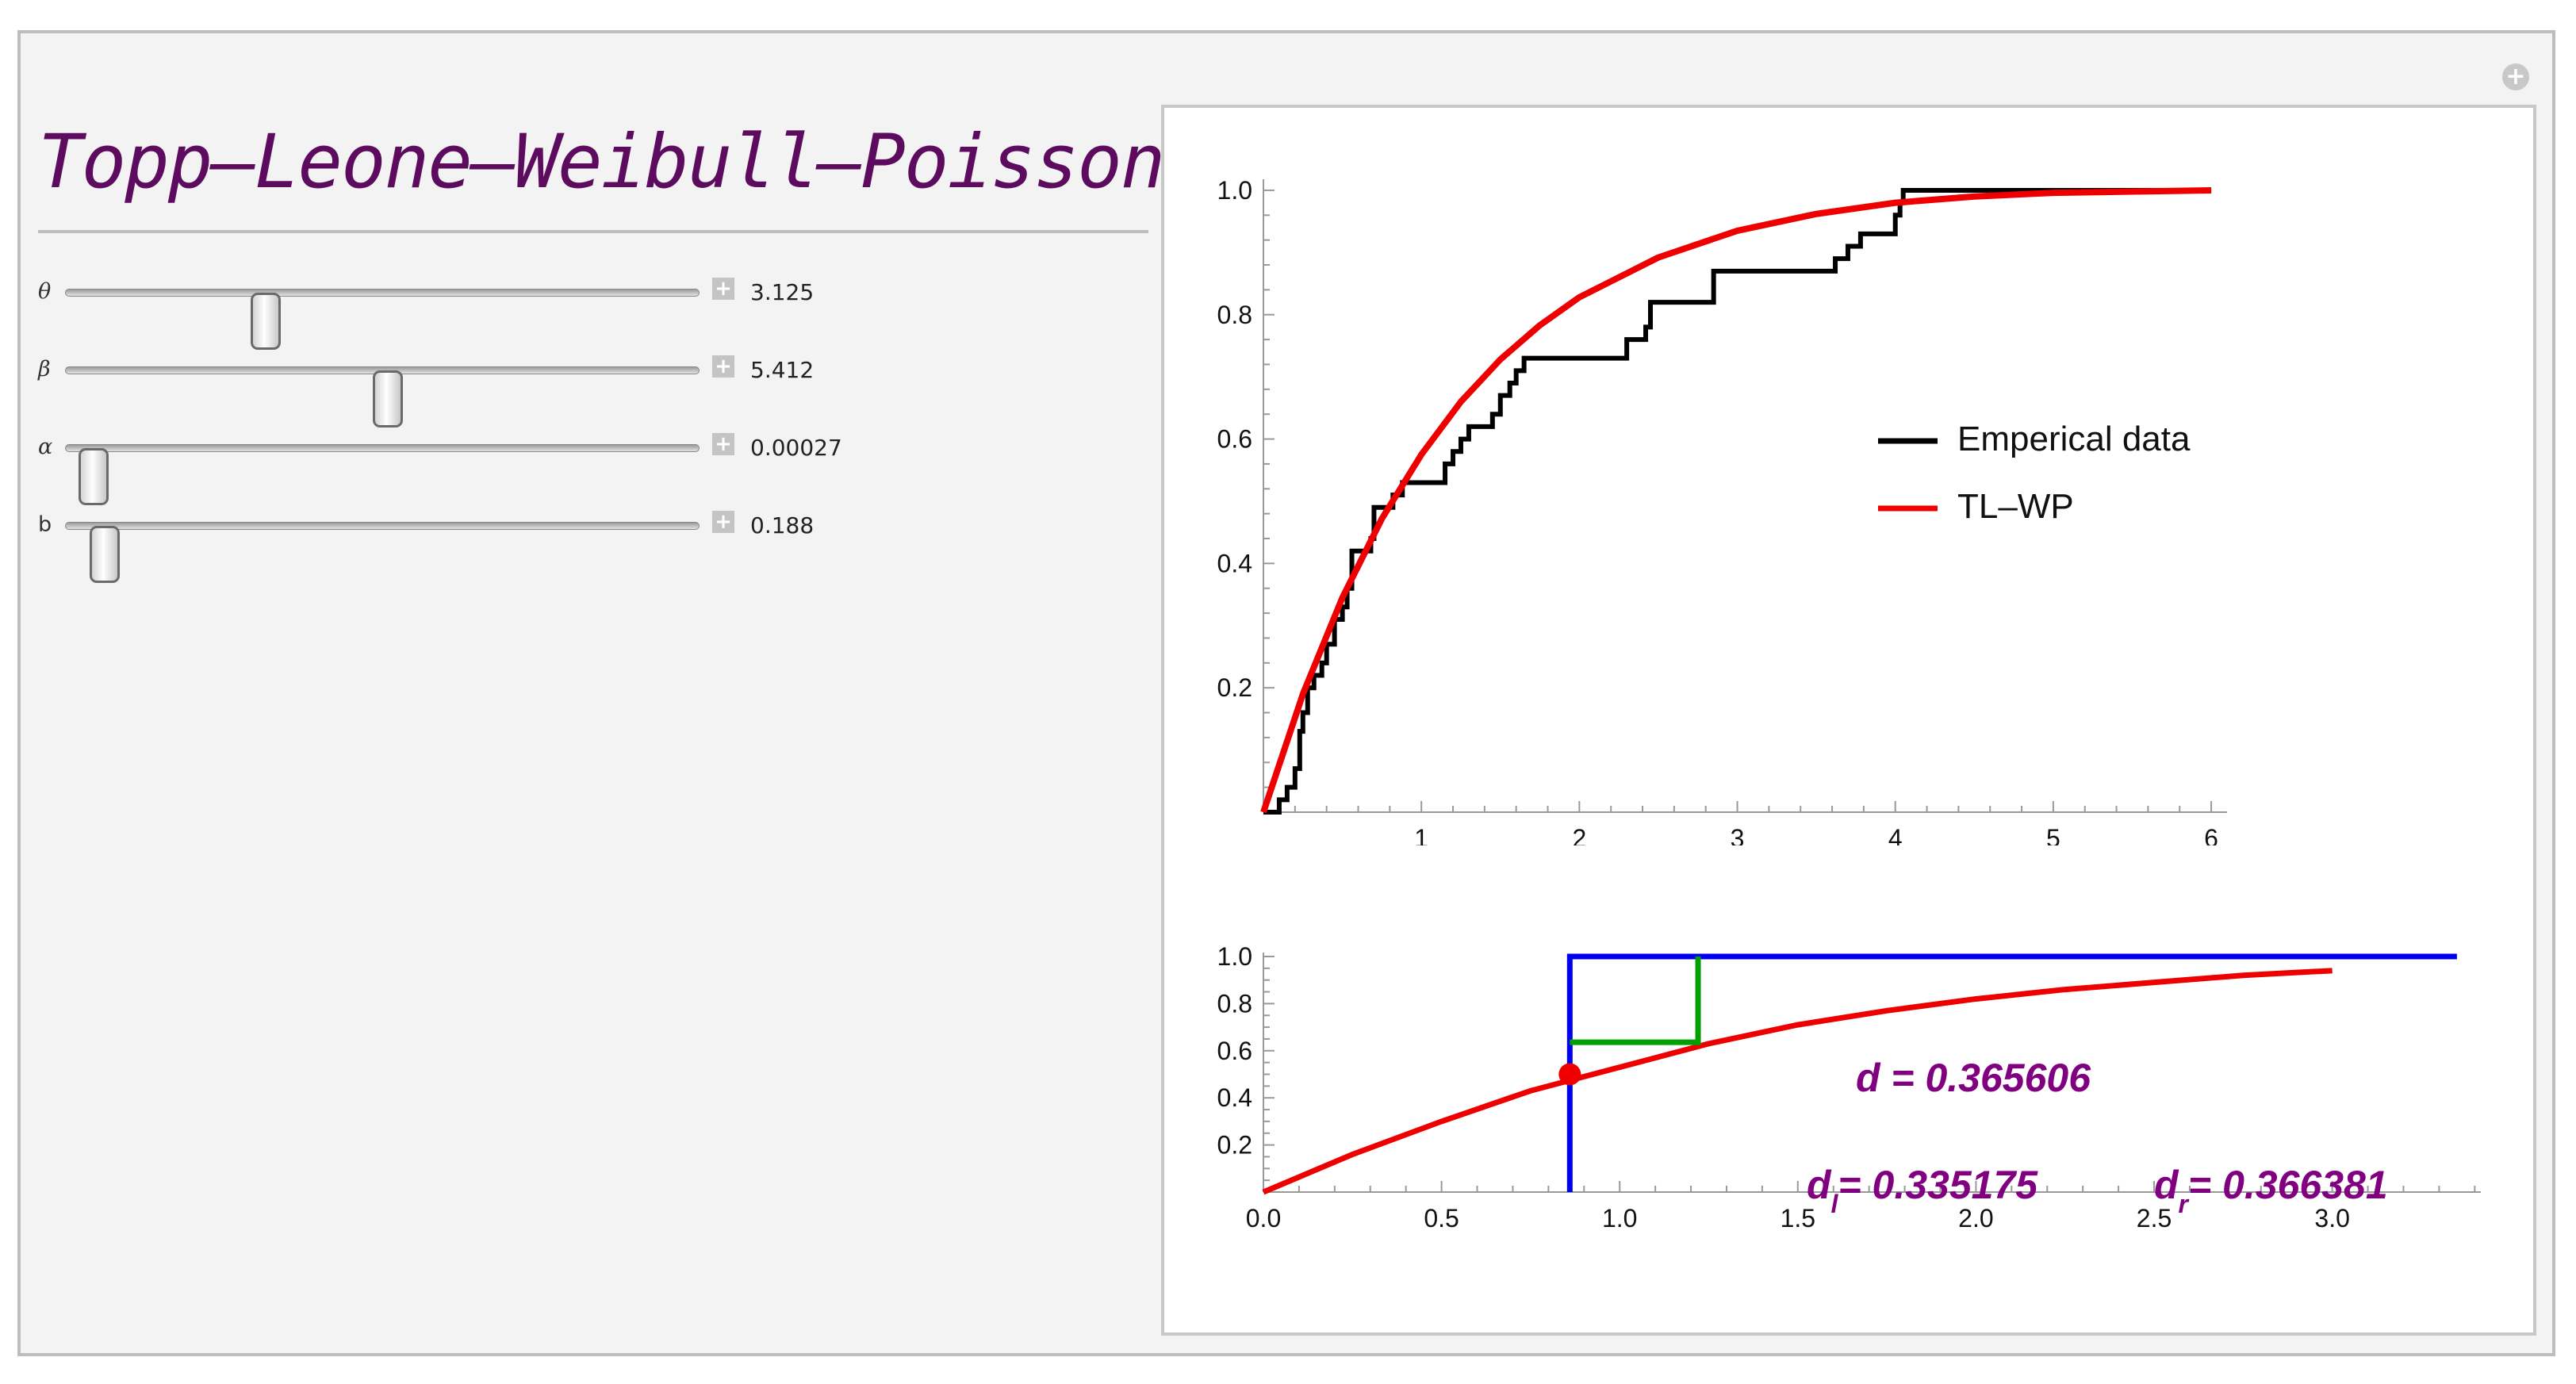  What do you see at coordinates (44, 369) in the screenshot?
I see `control-label: β` at bounding box center [44, 369].